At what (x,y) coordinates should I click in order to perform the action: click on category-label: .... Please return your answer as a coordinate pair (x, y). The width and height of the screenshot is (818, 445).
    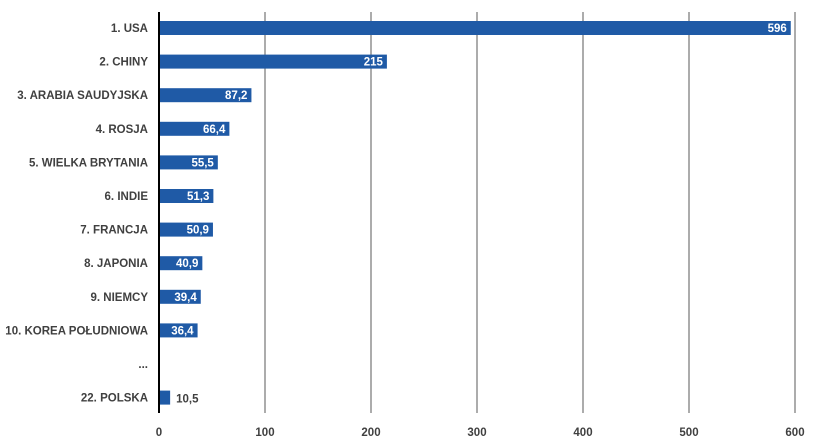
    Looking at the image, I should click on (143, 365).